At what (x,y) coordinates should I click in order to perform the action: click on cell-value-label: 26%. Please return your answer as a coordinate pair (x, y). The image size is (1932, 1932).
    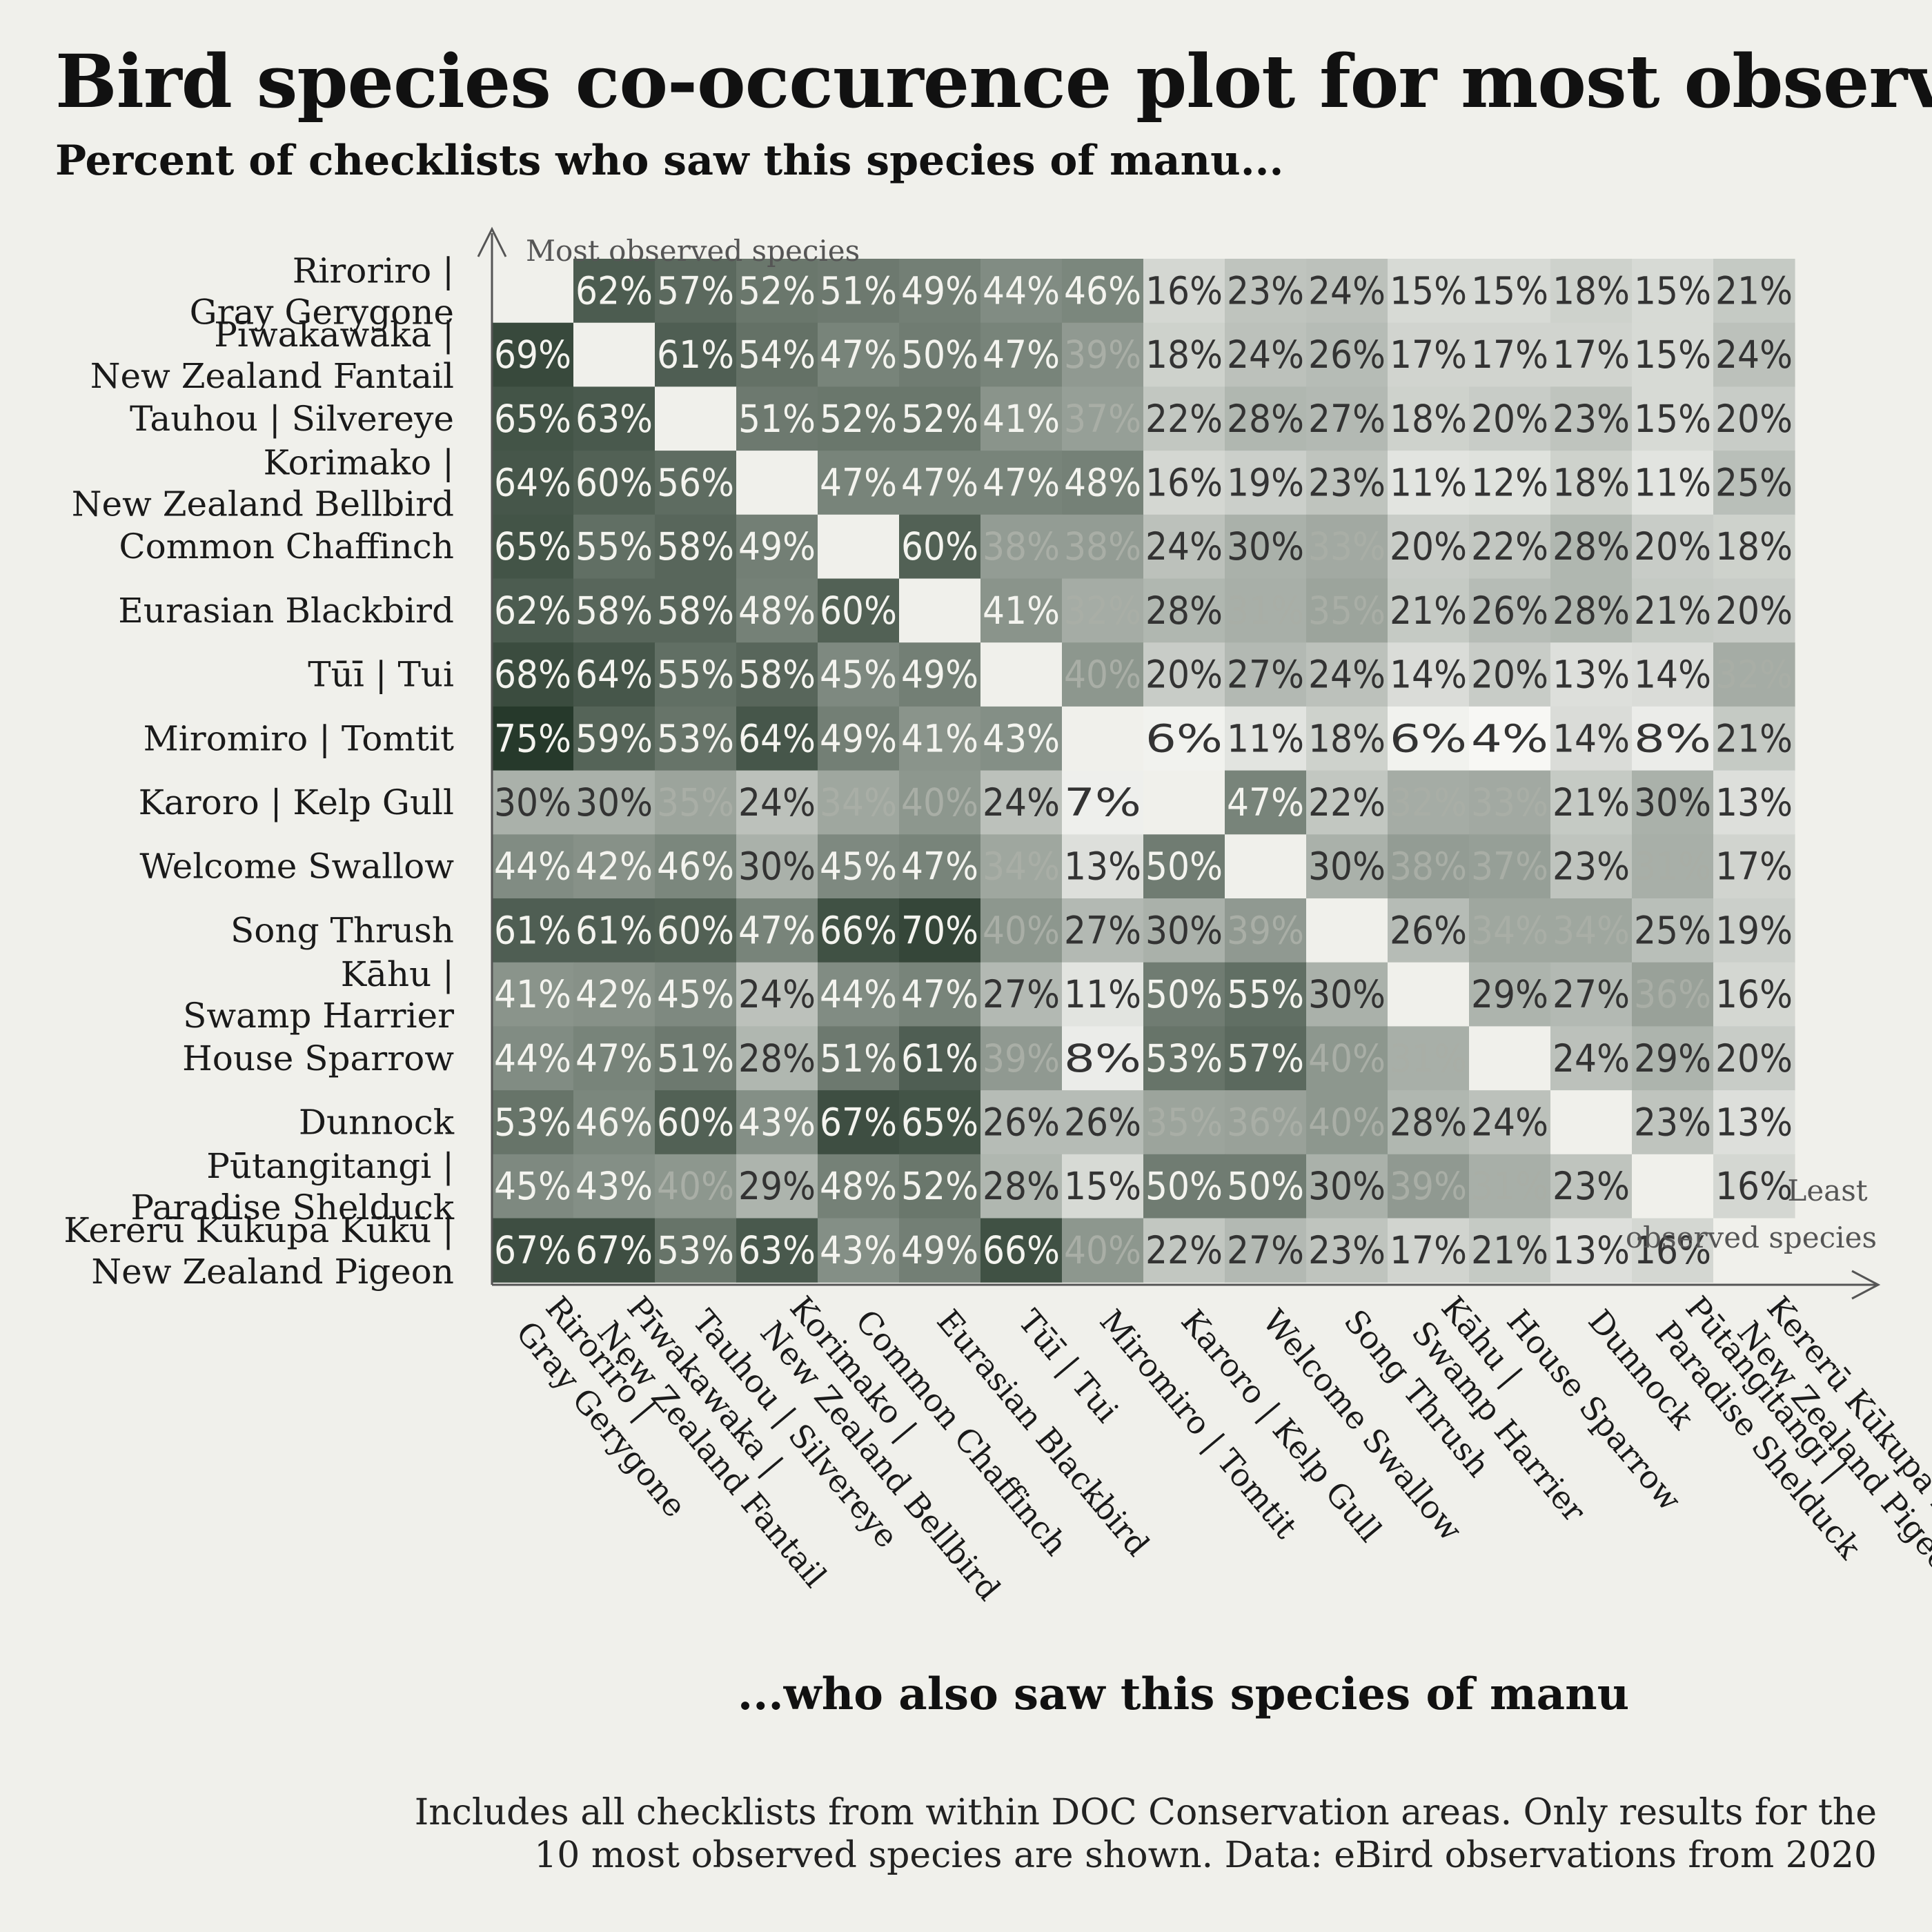
    Looking at the image, I should click on (1428, 930).